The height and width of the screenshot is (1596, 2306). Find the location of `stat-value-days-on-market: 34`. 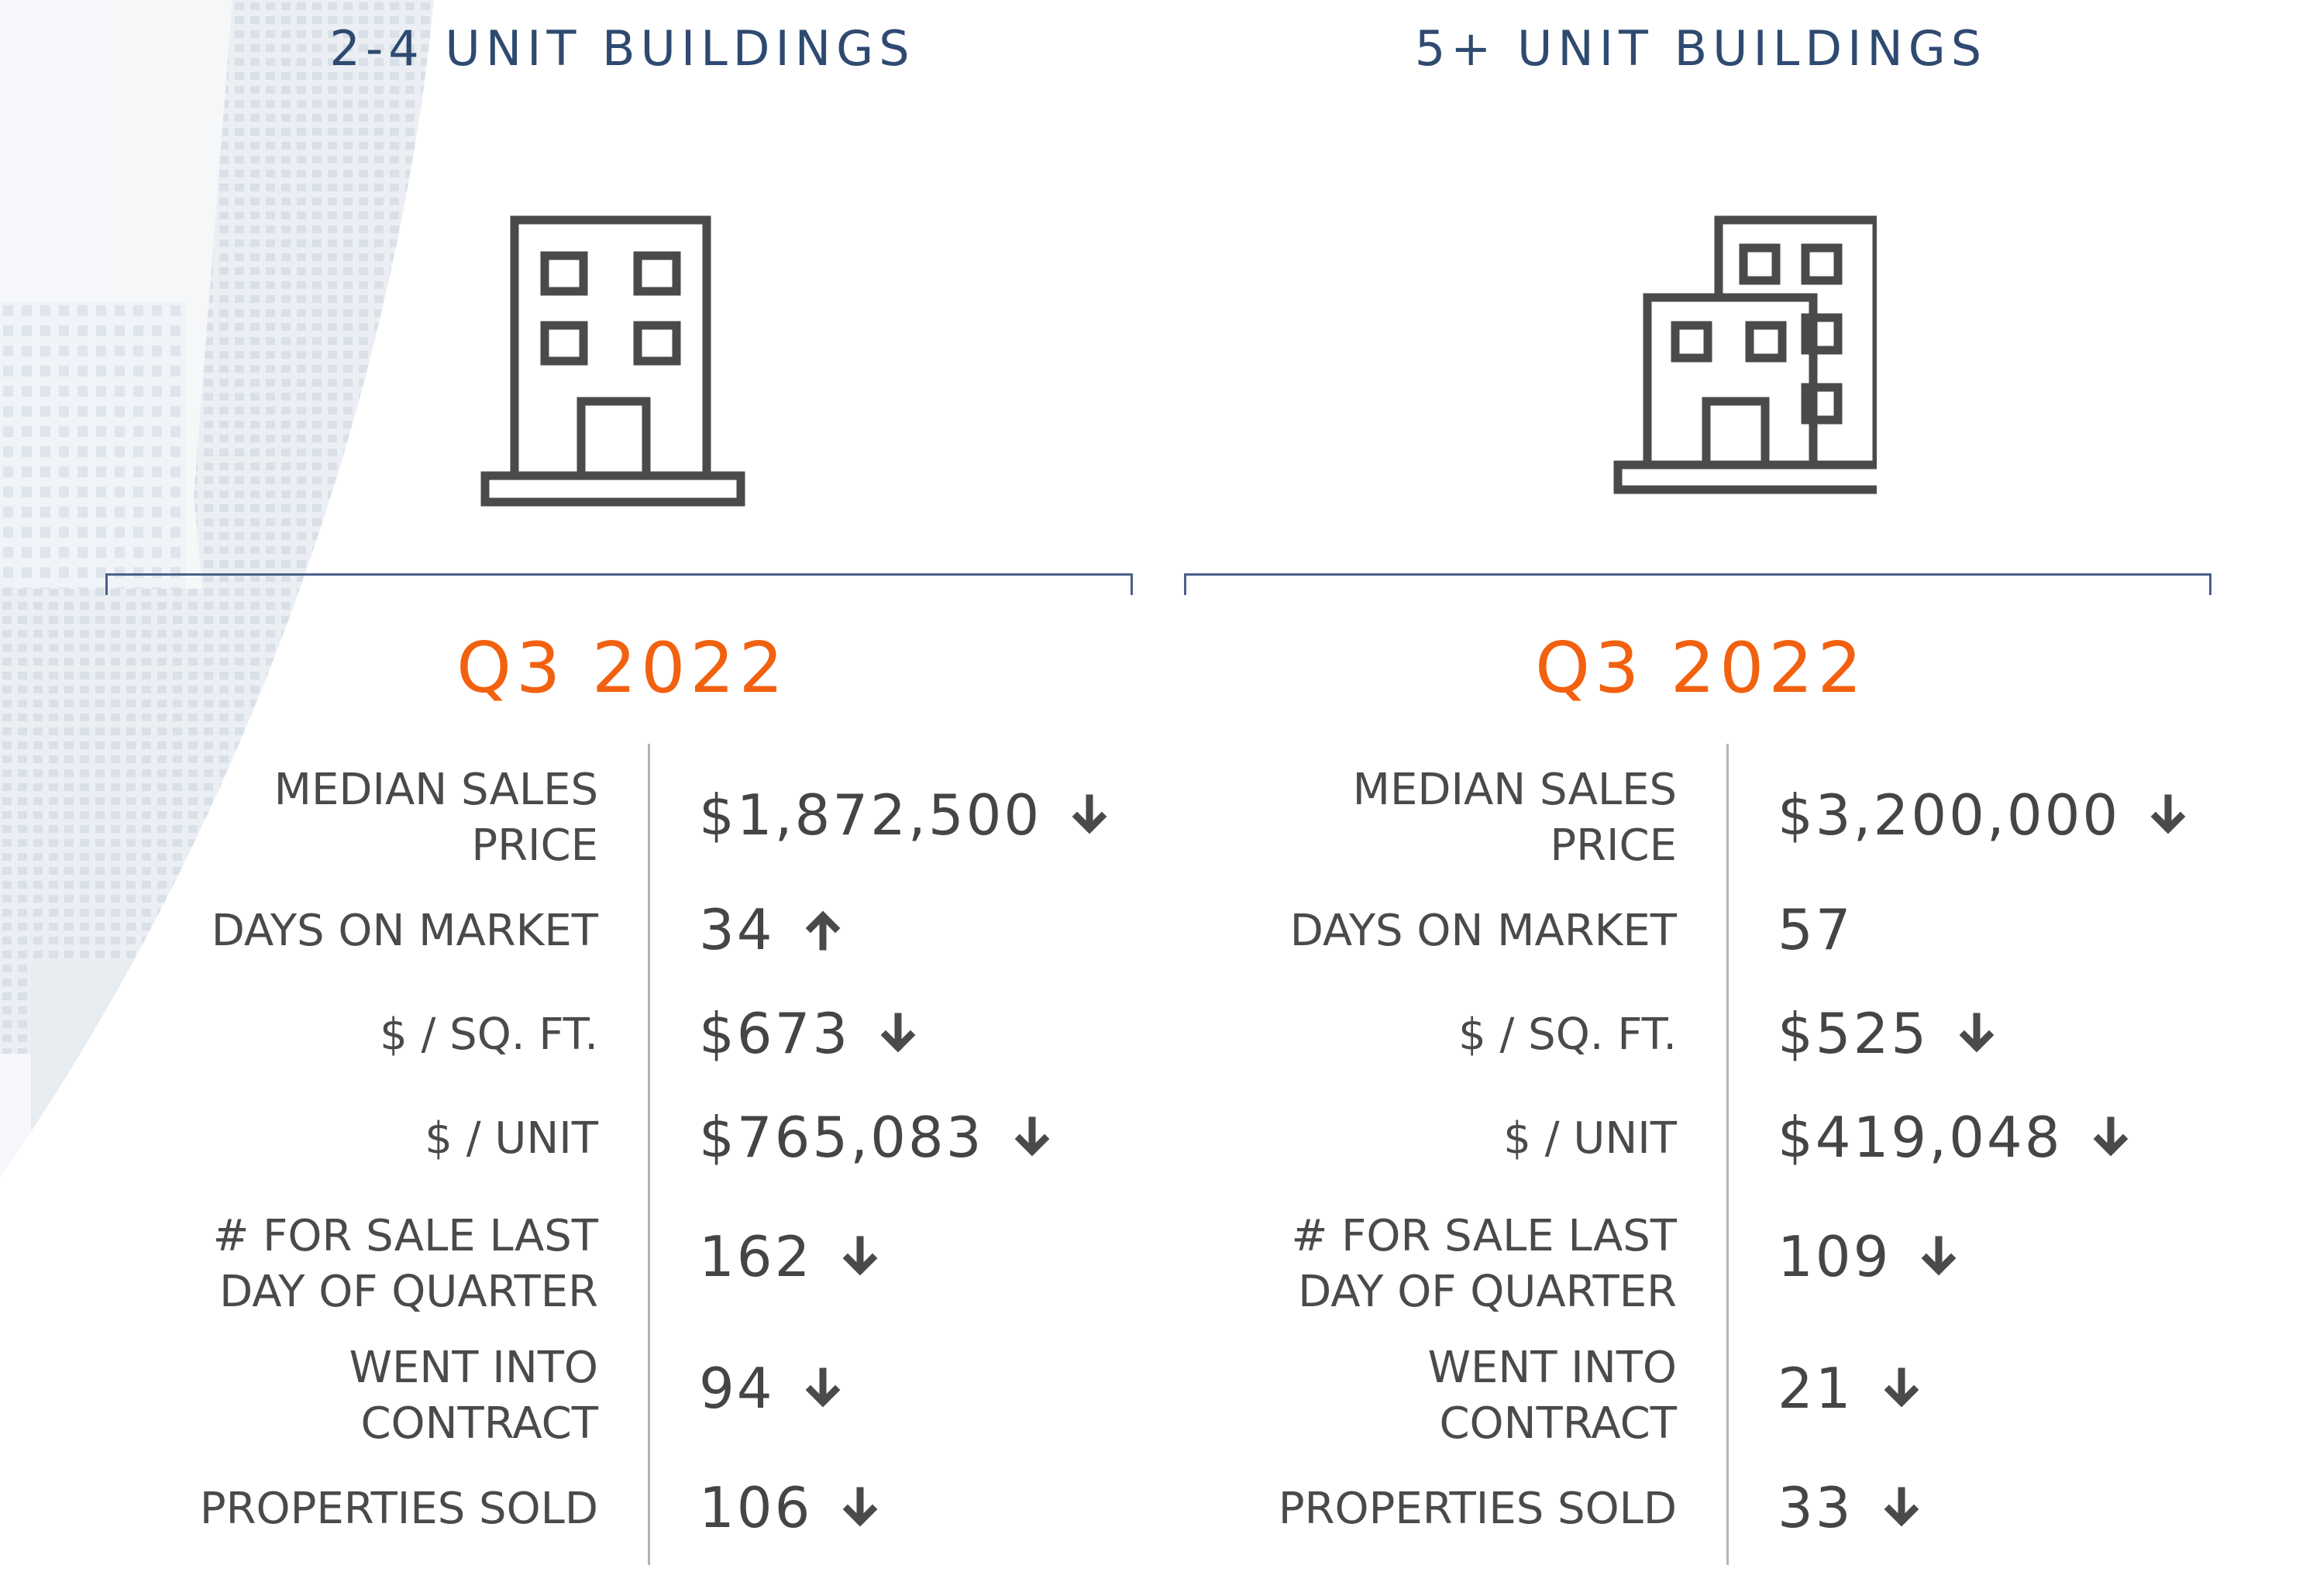

stat-value-days-on-market: 34 is located at coordinates (772, 929).